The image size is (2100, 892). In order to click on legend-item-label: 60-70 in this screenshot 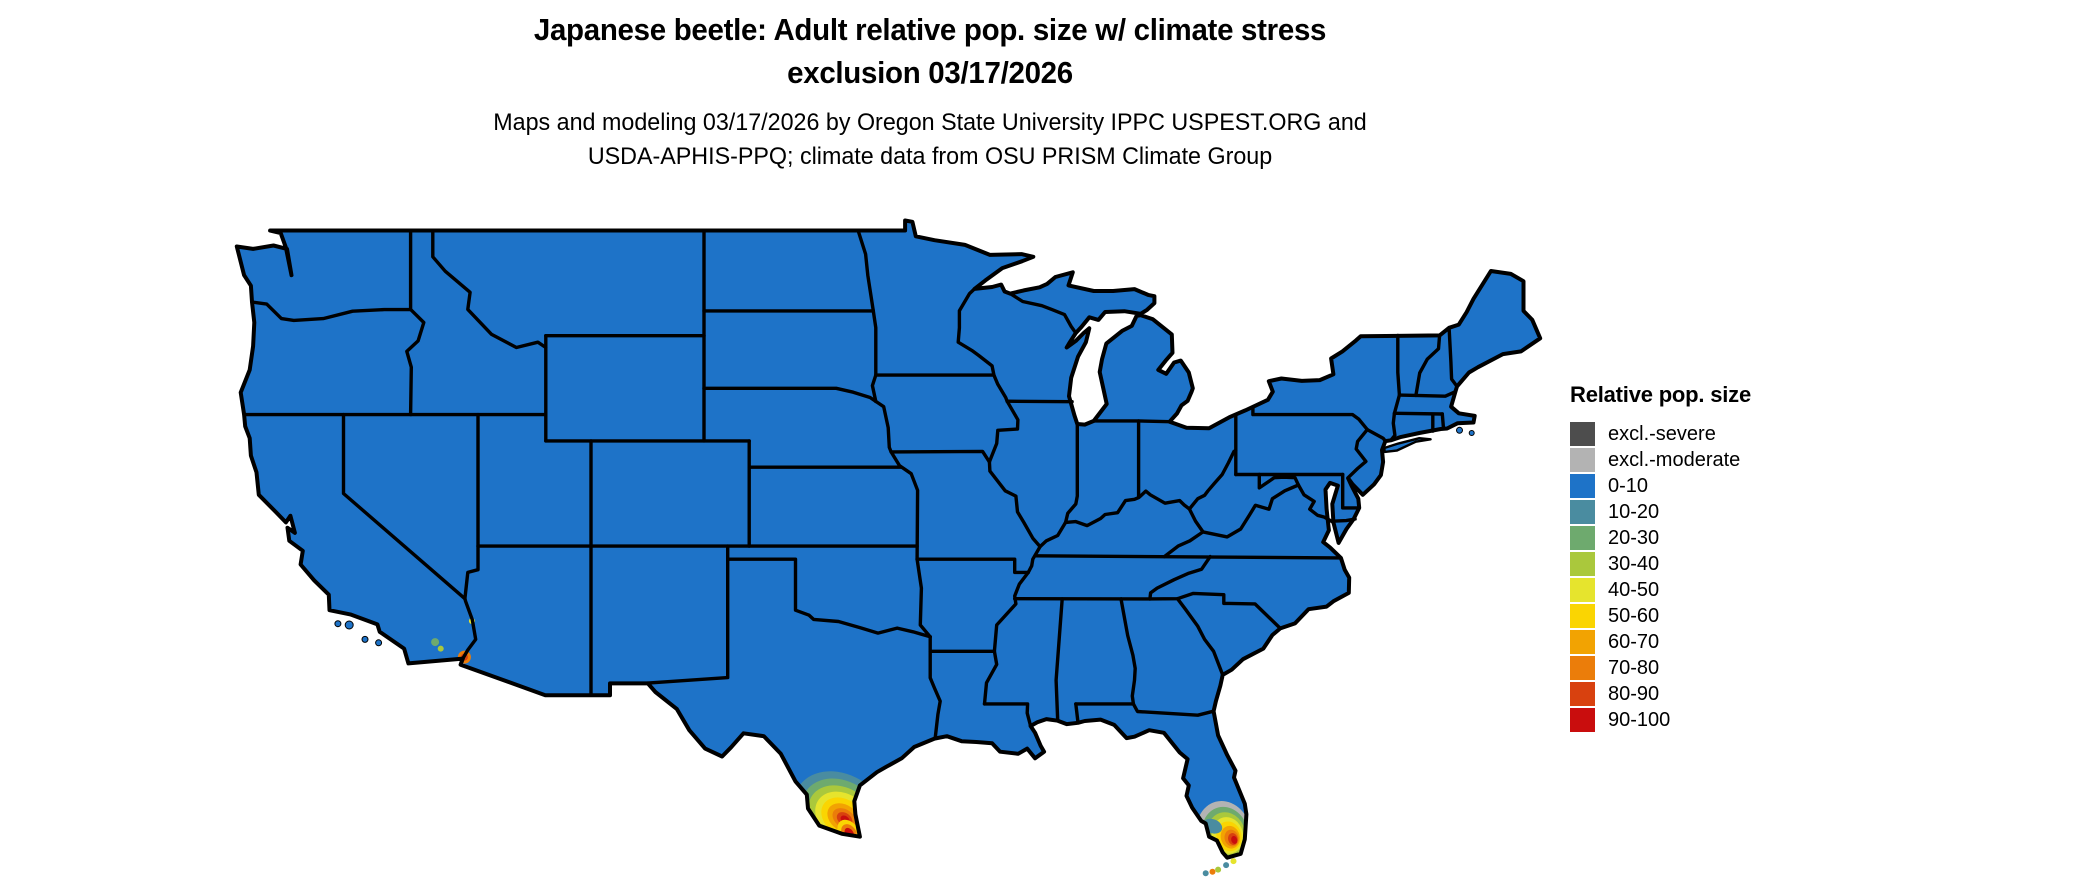, I will do `click(1634, 642)`.